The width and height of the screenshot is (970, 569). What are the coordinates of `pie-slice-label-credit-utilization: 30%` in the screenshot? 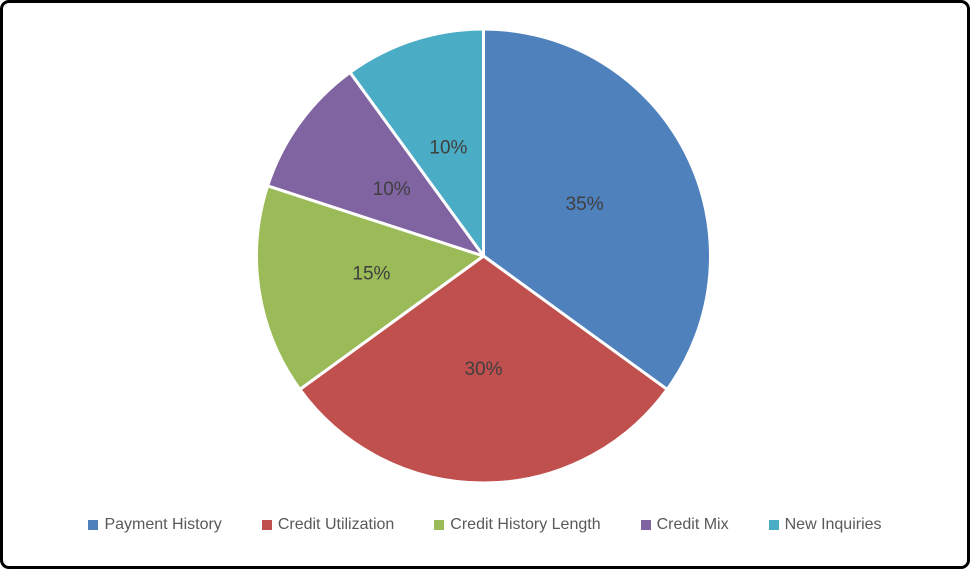 It's located at (483, 369).